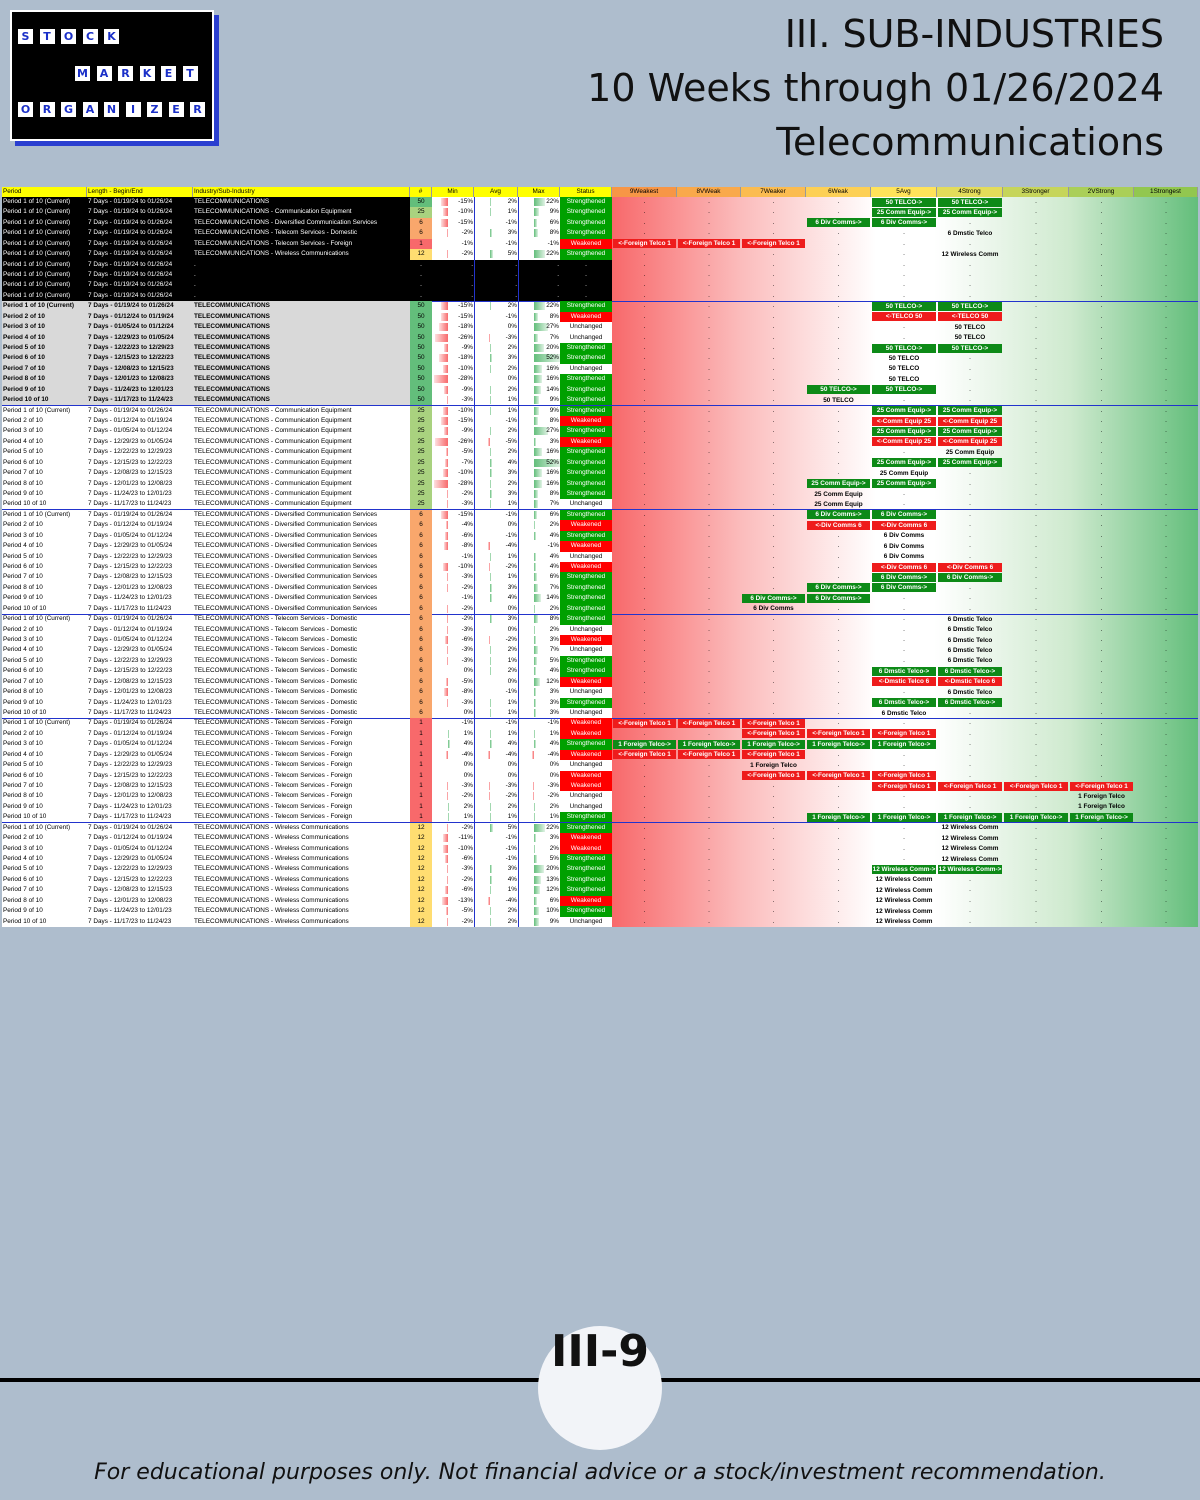 This screenshot has height=1500, width=1200. What do you see at coordinates (904, 348) in the screenshot?
I see `zone-cell: 50 TELCO->` at bounding box center [904, 348].